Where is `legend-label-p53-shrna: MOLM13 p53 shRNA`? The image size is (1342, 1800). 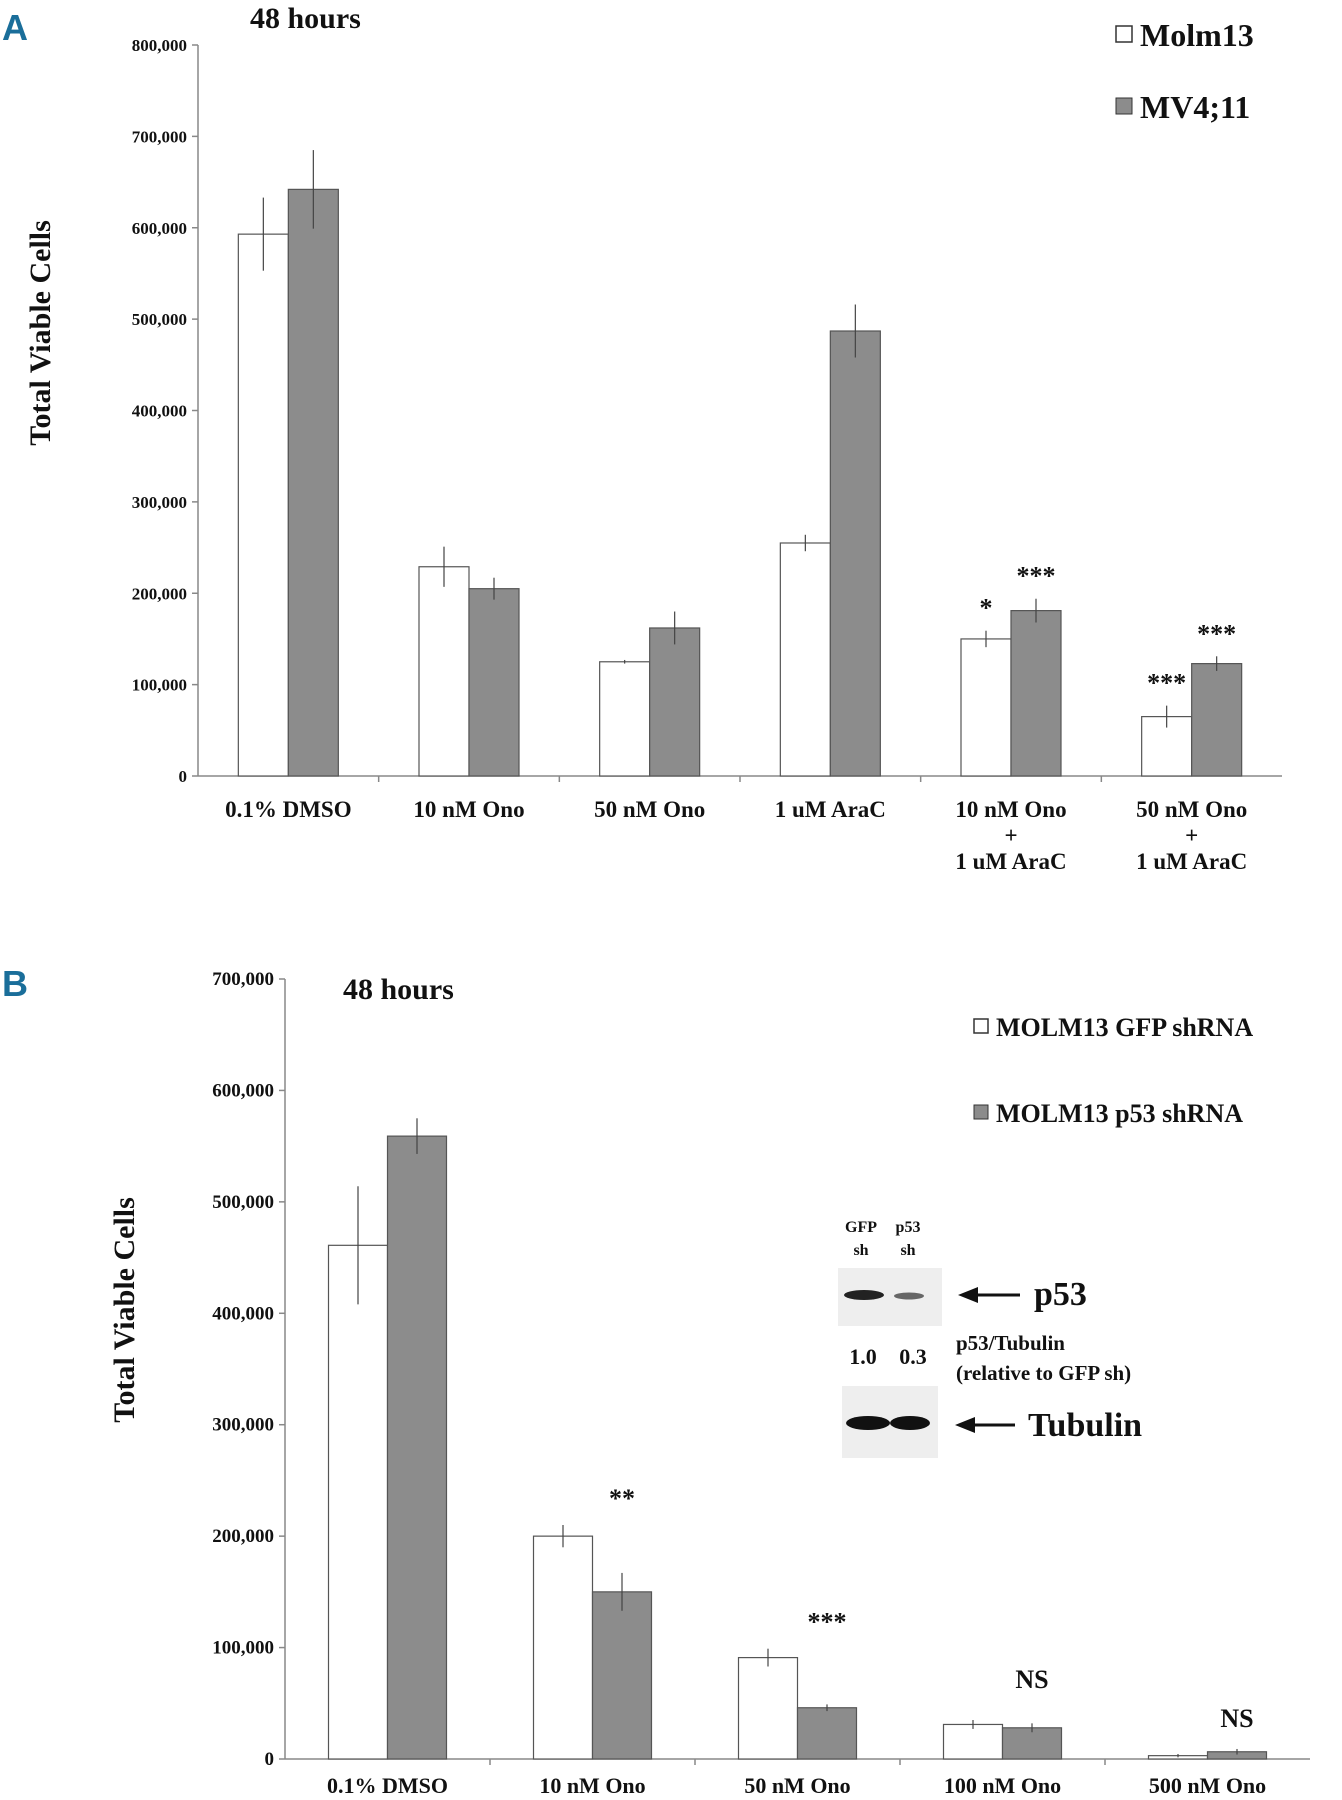
legend-label-p53-shrna: MOLM13 p53 shRNA is located at coordinates (1119, 1113).